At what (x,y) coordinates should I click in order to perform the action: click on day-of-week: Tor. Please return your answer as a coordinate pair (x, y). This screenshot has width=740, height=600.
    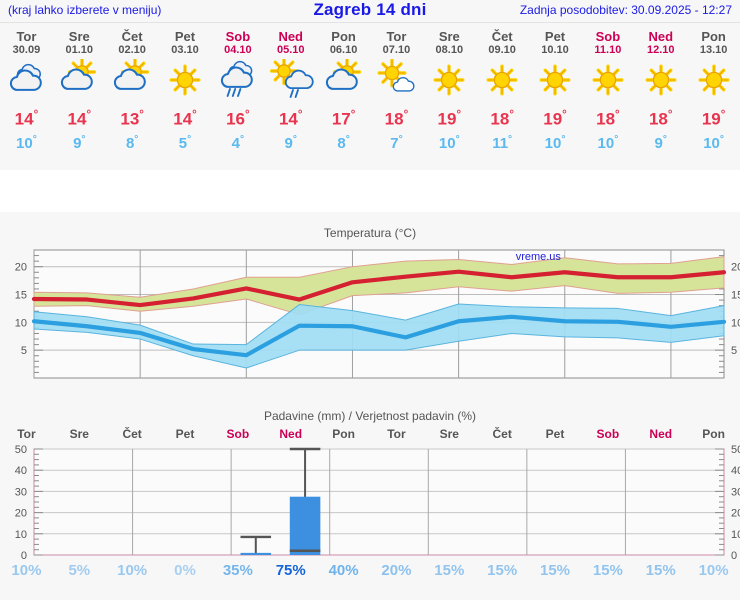
    Looking at the image, I should click on (396, 36).